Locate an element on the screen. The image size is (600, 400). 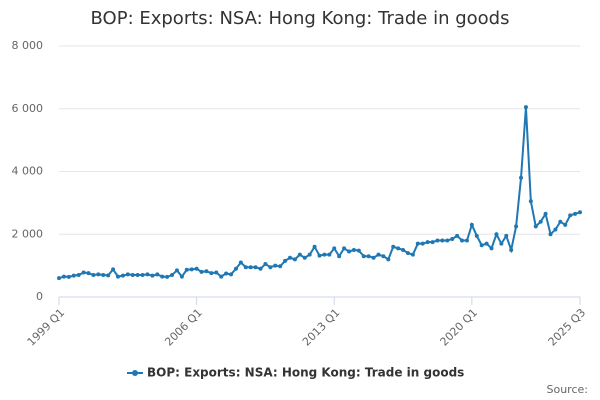
source-label: Source: is located at coordinates (568, 389).